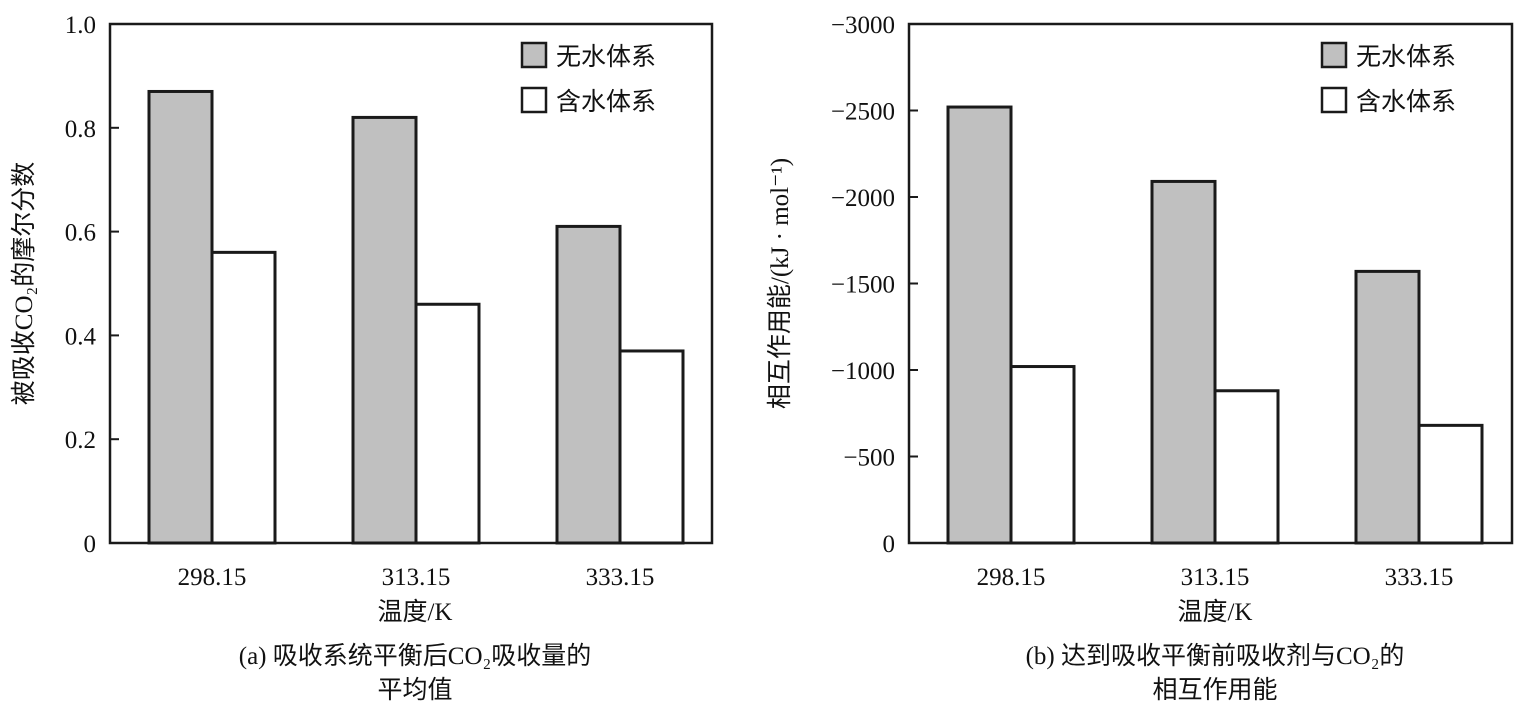 This screenshot has width=1528, height=708. I want to click on y-tick-label: 0.4, so click(81, 336).